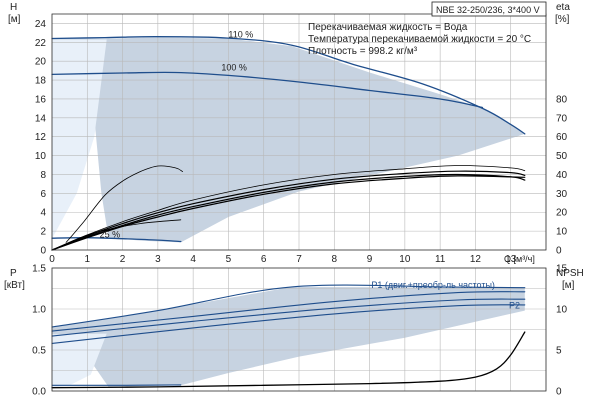 This screenshot has height=405, width=600. What do you see at coordinates (562, 175) in the screenshot?
I see `eta-tick-label: 40` at bounding box center [562, 175].